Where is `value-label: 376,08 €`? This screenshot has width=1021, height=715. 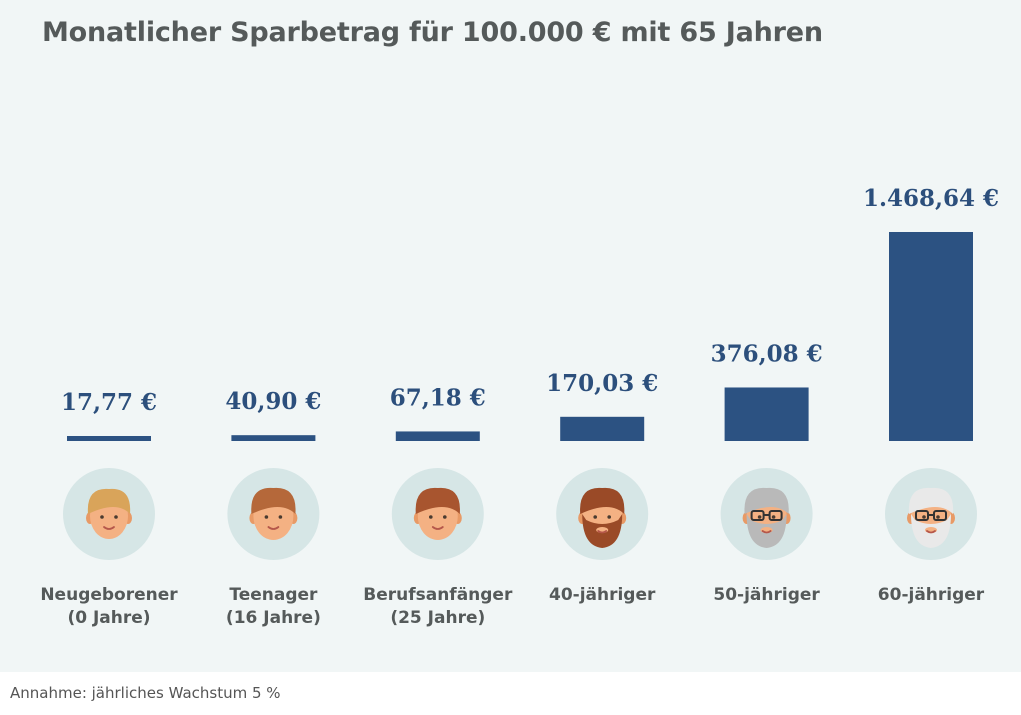 value-label: 376,08 € is located at coordinates (767, 353).